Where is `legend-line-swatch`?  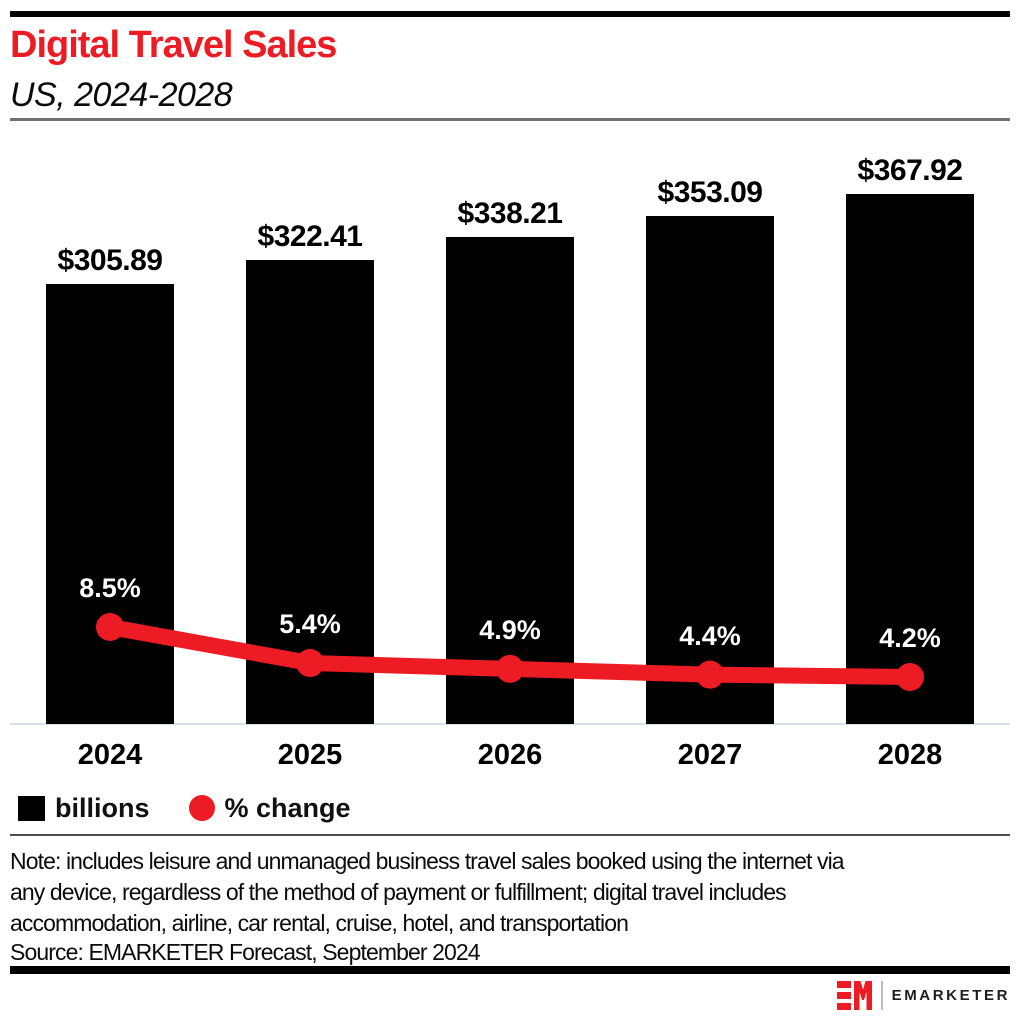
legend-line-swatch is located at coordinates (201, 808).